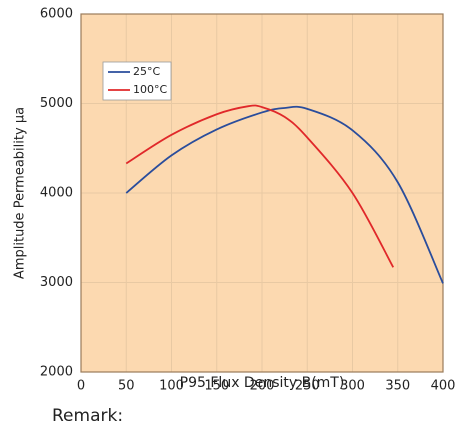 The height and width of the screenshot is (421, 463). I want to click on x-tick-label: 100, so click(171, 386).